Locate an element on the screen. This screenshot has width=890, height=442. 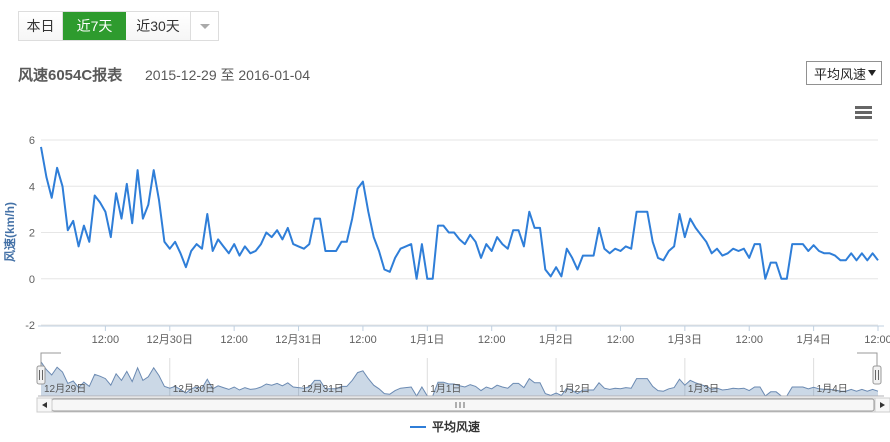
metric-select: 平均风速 is located at coordinates (844, 73).